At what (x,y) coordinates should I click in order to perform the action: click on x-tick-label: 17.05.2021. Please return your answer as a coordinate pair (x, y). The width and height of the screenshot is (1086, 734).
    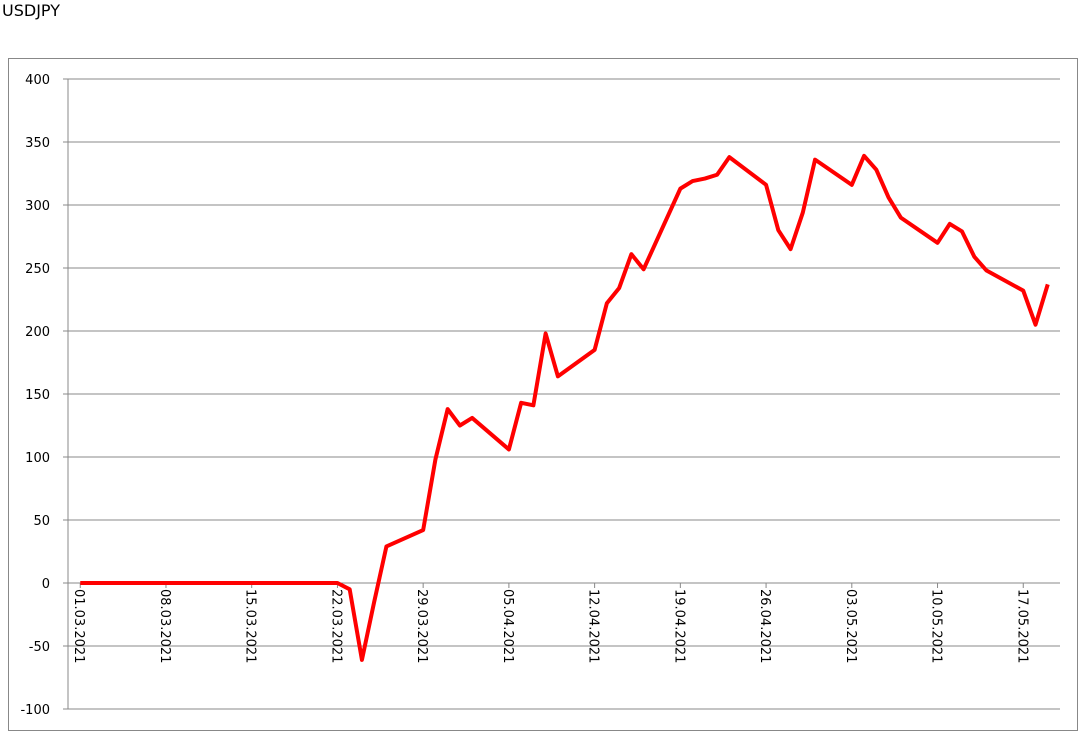
    Looking at the image, I should click on (1021, 626).